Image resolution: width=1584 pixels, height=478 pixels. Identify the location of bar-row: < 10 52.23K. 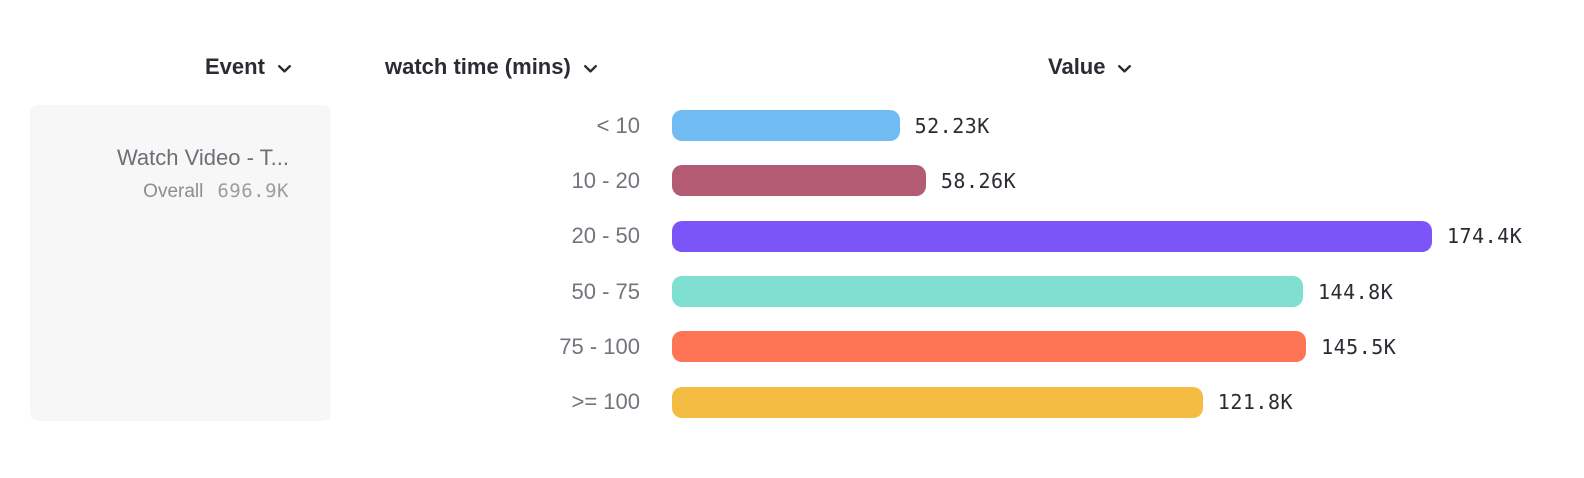
(792, 125).